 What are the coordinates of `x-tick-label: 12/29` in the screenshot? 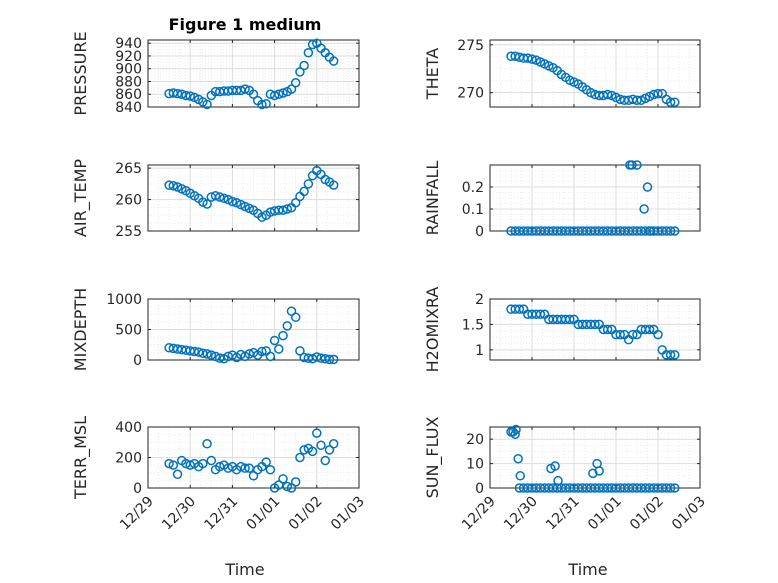 It's located at (479, 514).